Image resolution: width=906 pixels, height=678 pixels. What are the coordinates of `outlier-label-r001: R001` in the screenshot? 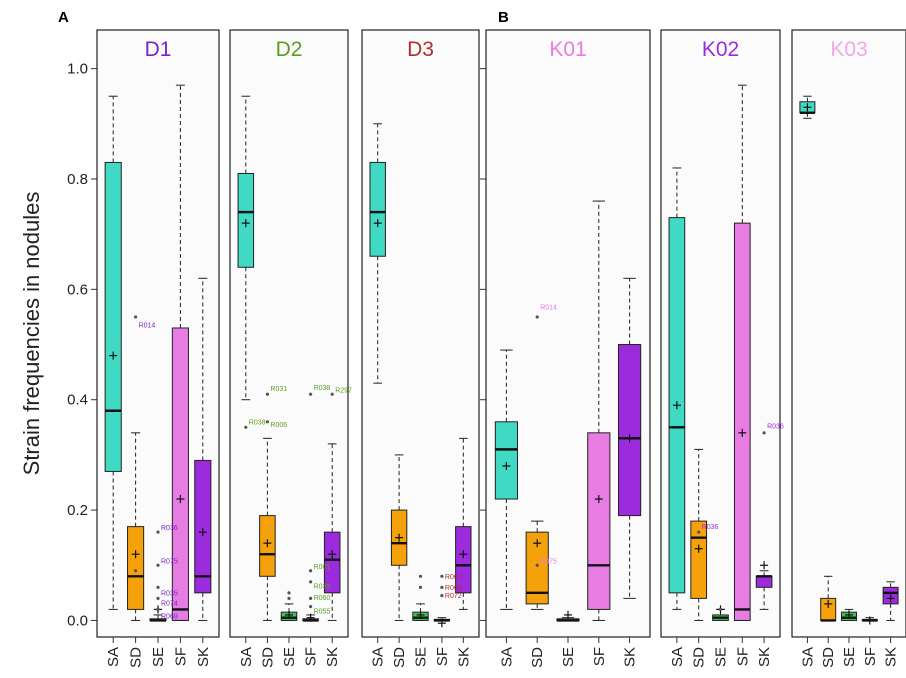 It's located at (322, 567).